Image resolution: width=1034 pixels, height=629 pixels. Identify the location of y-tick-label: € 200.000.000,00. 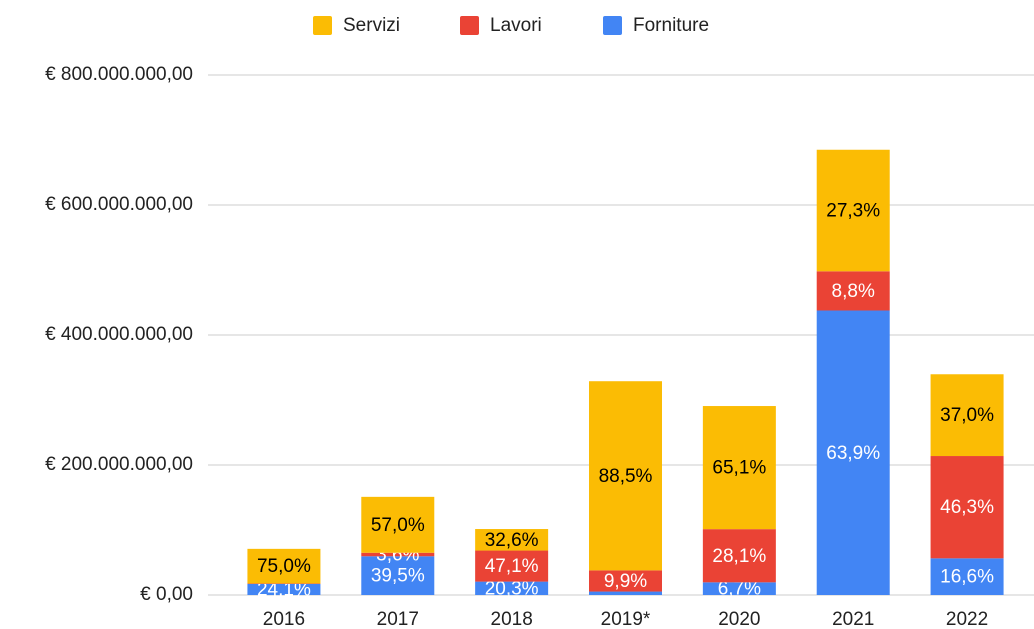
(119, 464).